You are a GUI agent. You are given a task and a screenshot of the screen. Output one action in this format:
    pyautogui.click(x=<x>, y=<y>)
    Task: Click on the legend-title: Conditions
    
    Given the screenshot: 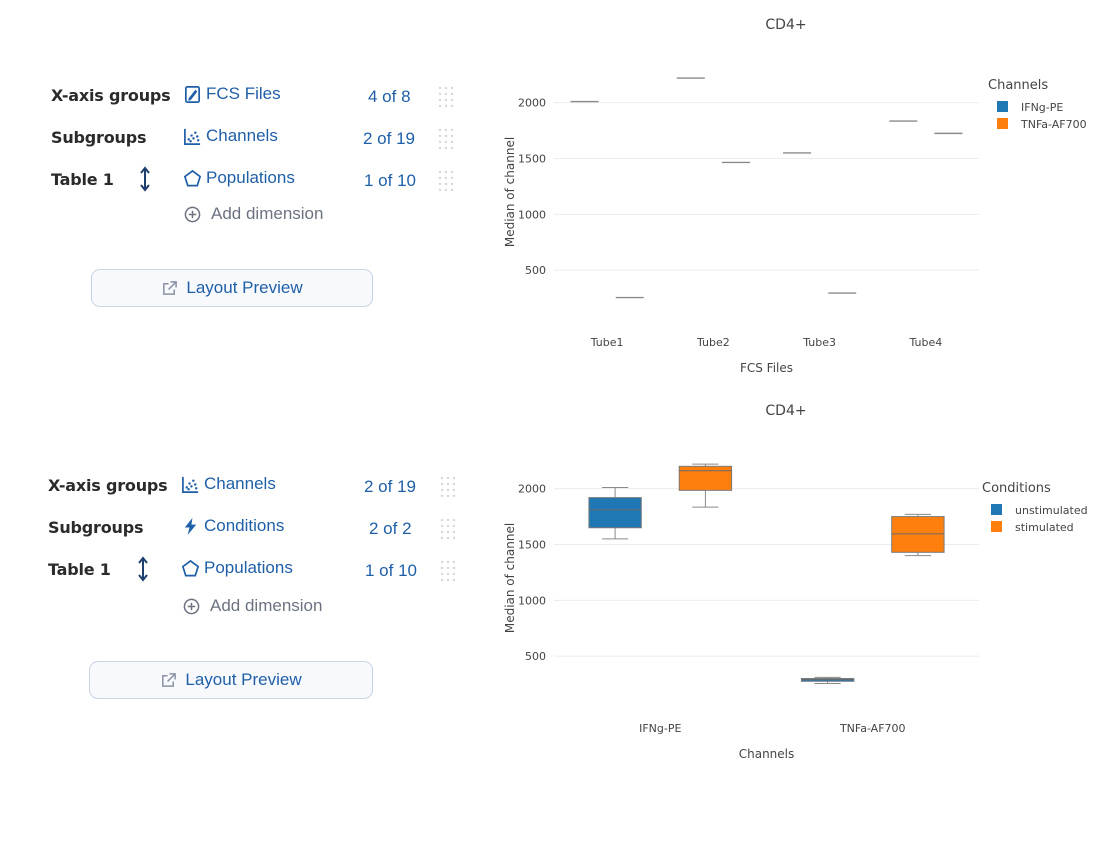 What is the action you would take?
    pyautogui.click(x=1016, y=488)
    